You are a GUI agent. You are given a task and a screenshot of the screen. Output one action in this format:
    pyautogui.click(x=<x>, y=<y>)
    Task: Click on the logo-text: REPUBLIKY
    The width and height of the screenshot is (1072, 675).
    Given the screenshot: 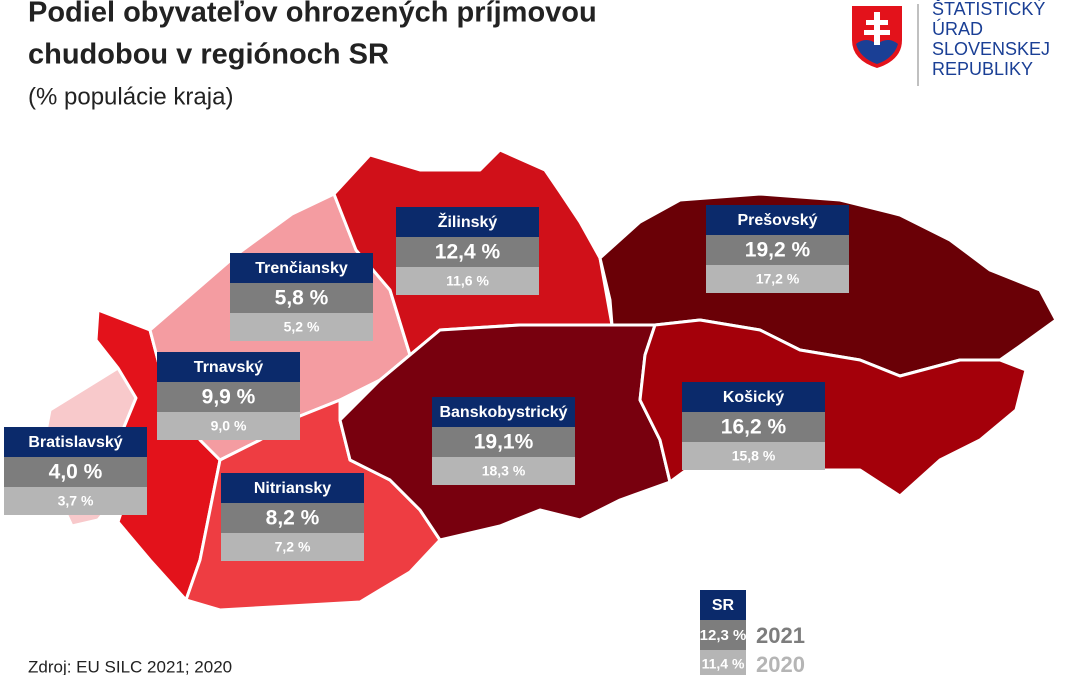 What is the action you would take?
    pyautogui.click(x=982, y=69)
    